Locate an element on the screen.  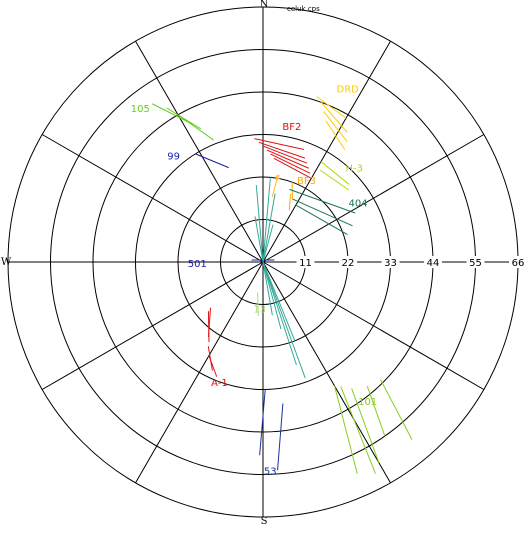
south-label: S is located at coordinates (264, 521).